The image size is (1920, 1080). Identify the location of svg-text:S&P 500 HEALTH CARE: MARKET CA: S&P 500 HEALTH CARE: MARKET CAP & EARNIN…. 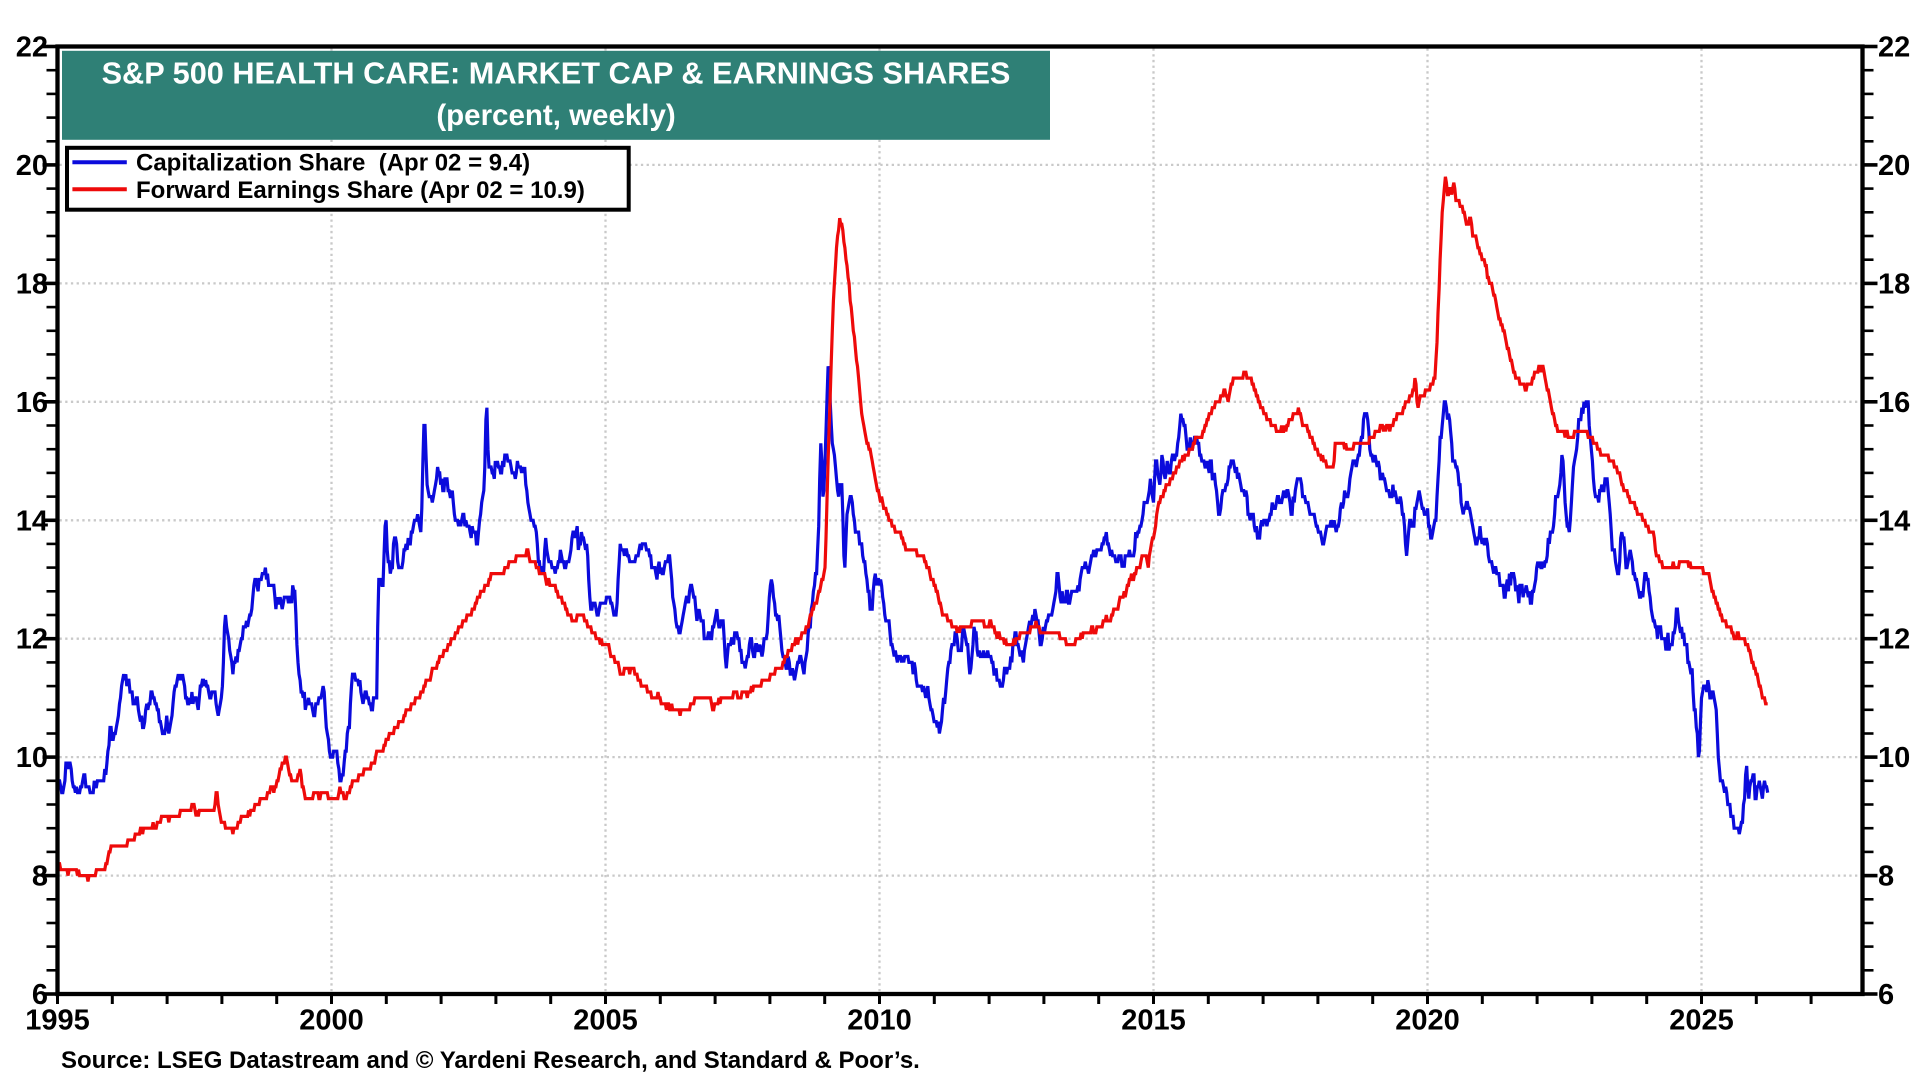
(556, 73).